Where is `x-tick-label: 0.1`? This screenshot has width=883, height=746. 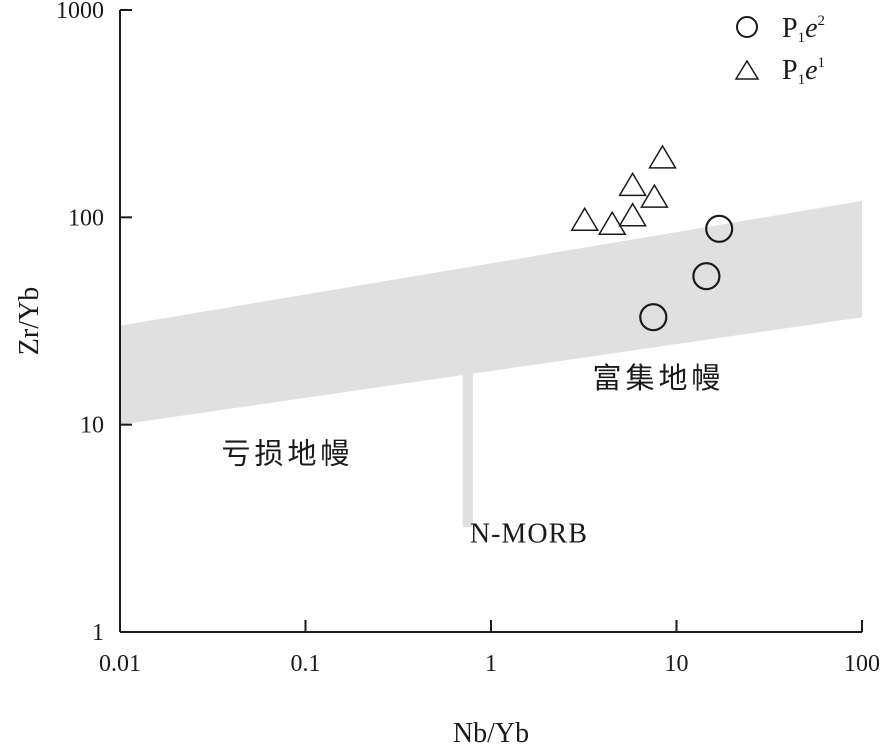 x-tick-label: 0.1 is located at coordinates (306, 664).